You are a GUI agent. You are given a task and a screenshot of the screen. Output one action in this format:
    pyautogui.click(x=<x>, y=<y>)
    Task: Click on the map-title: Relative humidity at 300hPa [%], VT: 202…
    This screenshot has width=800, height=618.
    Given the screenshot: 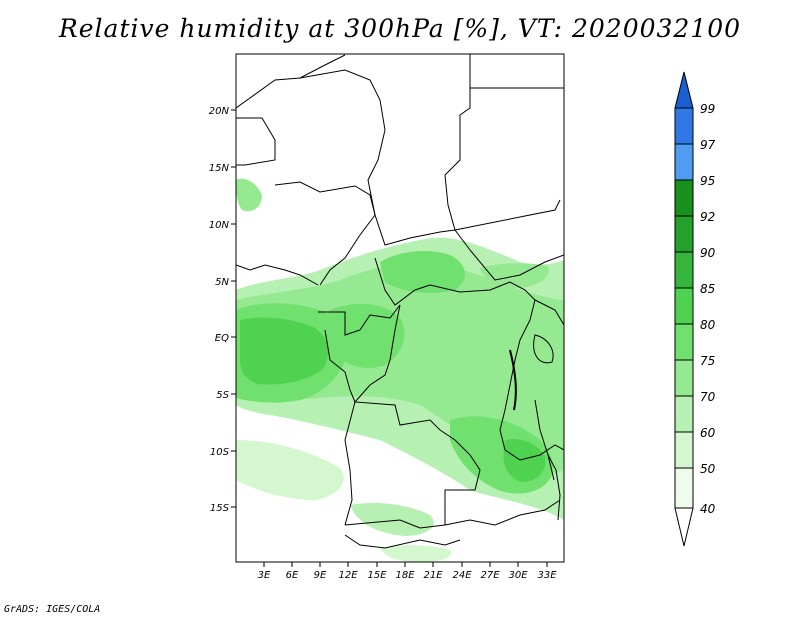 What is the action you would take?
    pyautogui.click(x=400, y=28)
    